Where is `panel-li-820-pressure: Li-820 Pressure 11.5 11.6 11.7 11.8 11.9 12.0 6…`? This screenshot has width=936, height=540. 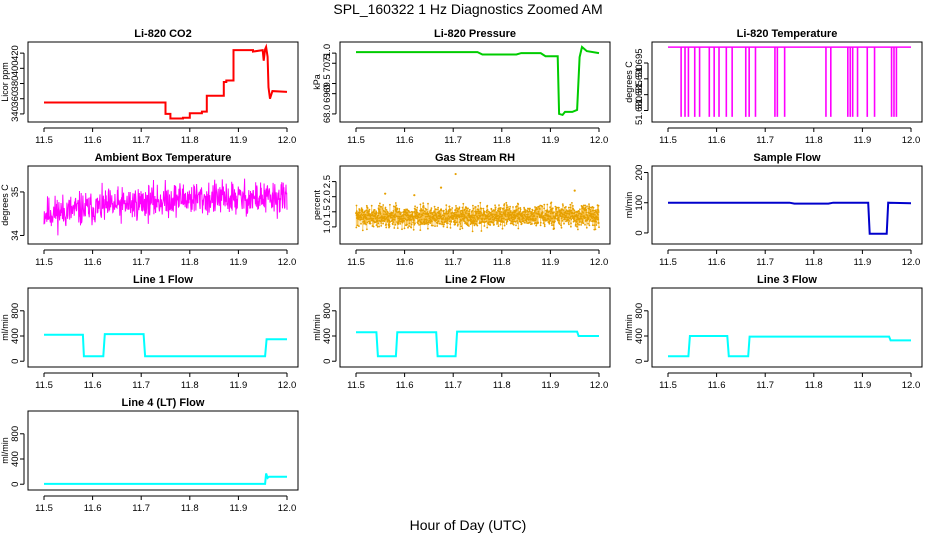
panel-li-820-pressure: Li-820 Pressure 11.5 11.6 11.7 11.8 11.9 12.0 6… is located at coordinates (461, 87).